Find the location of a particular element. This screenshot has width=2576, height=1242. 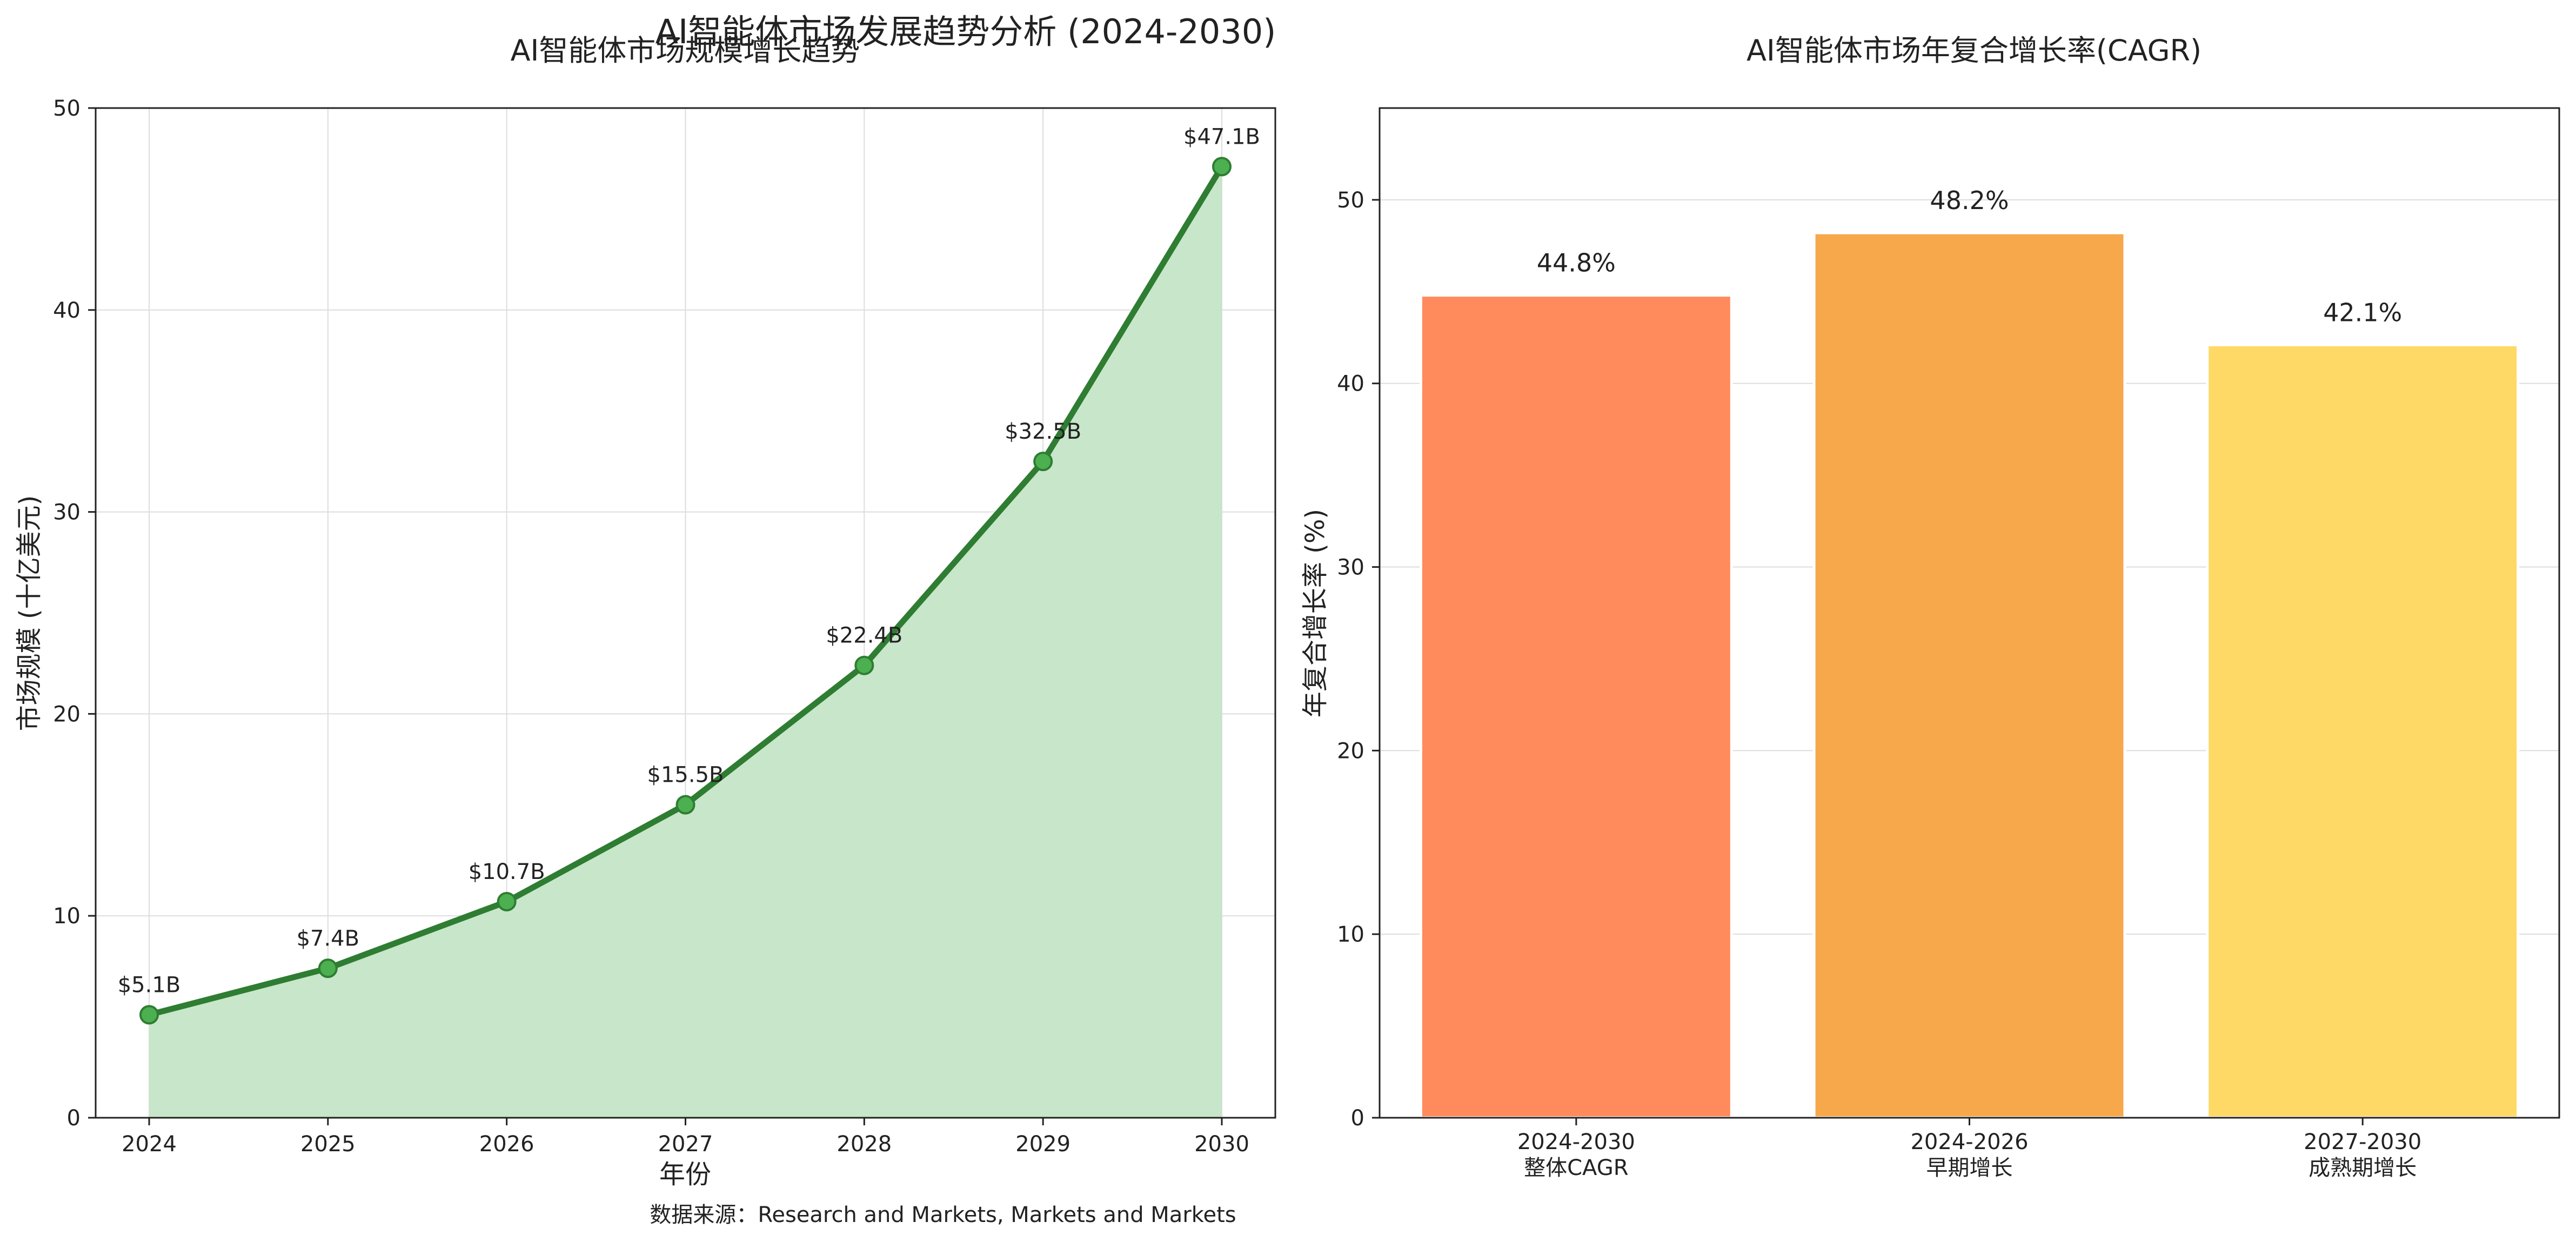

bar-chart-title: AI智能体市场年复合增长率(CAGR) is located at coordinates (1974, 50).